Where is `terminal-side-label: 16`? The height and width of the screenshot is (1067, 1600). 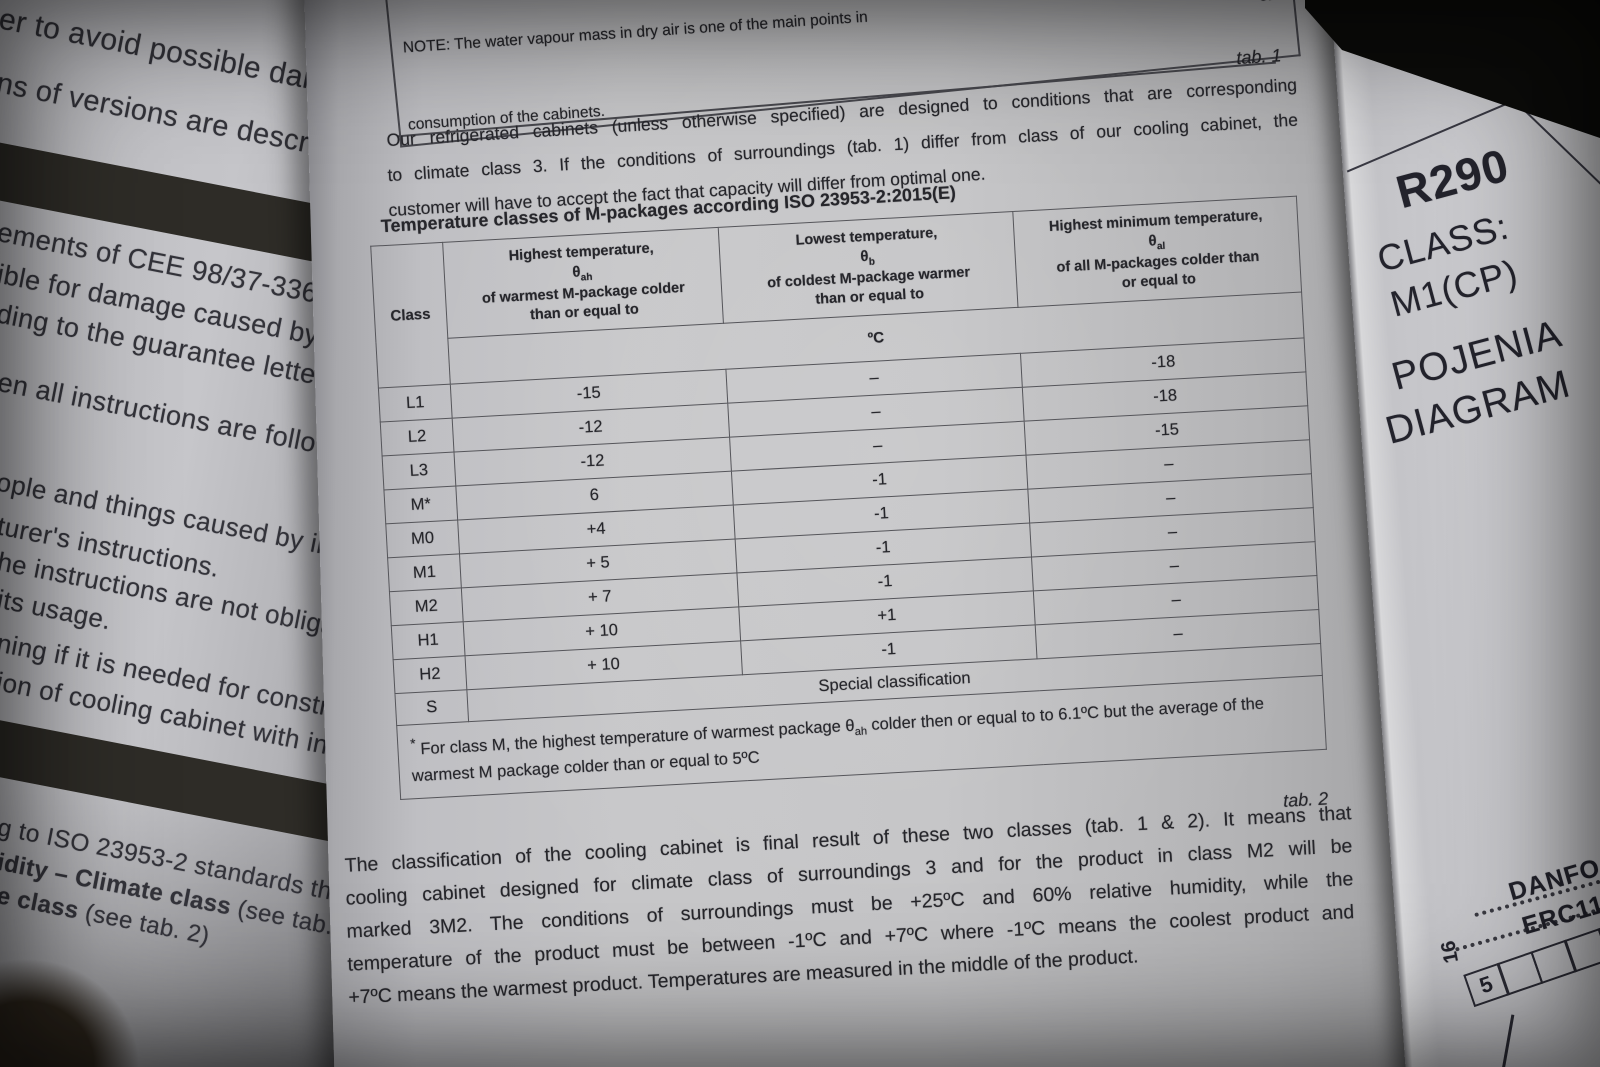
terminal-side-label: 16 is located at coordinates (1450, 951).